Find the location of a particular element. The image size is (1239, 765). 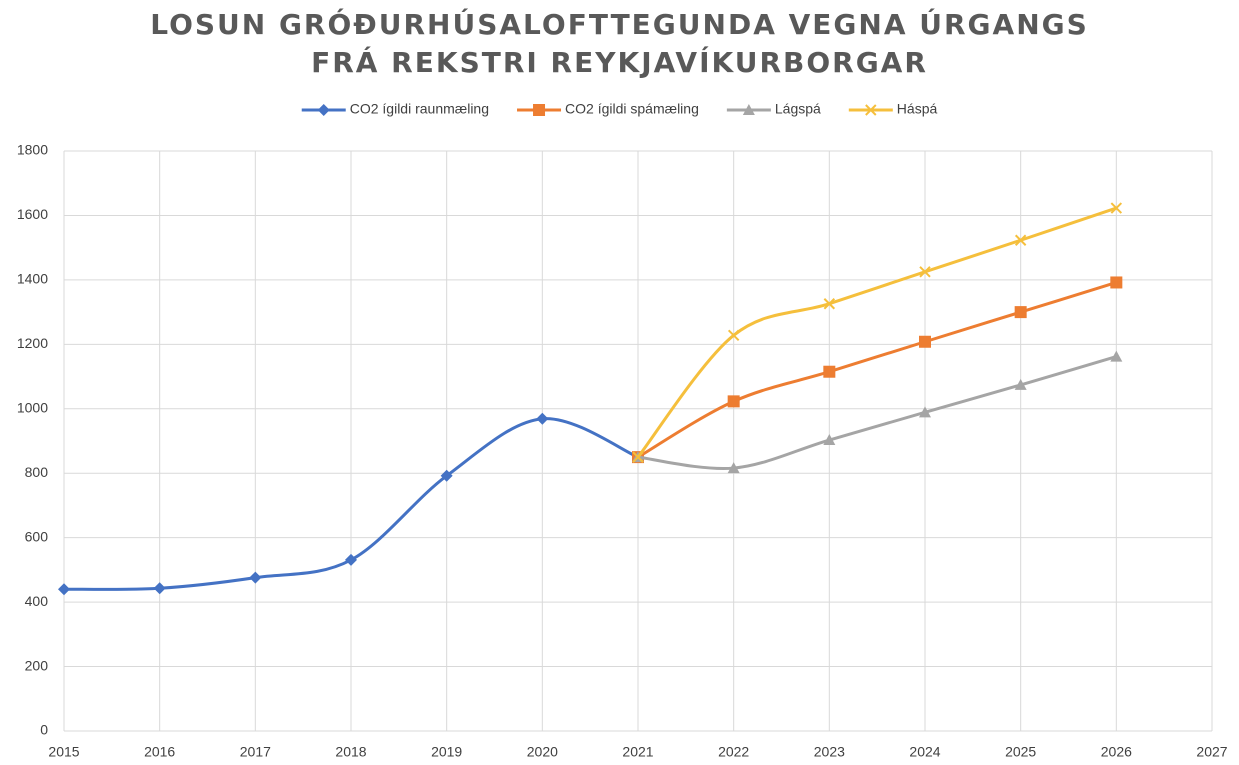

legend-label: Lágspá is located at coordinates (798, 109).